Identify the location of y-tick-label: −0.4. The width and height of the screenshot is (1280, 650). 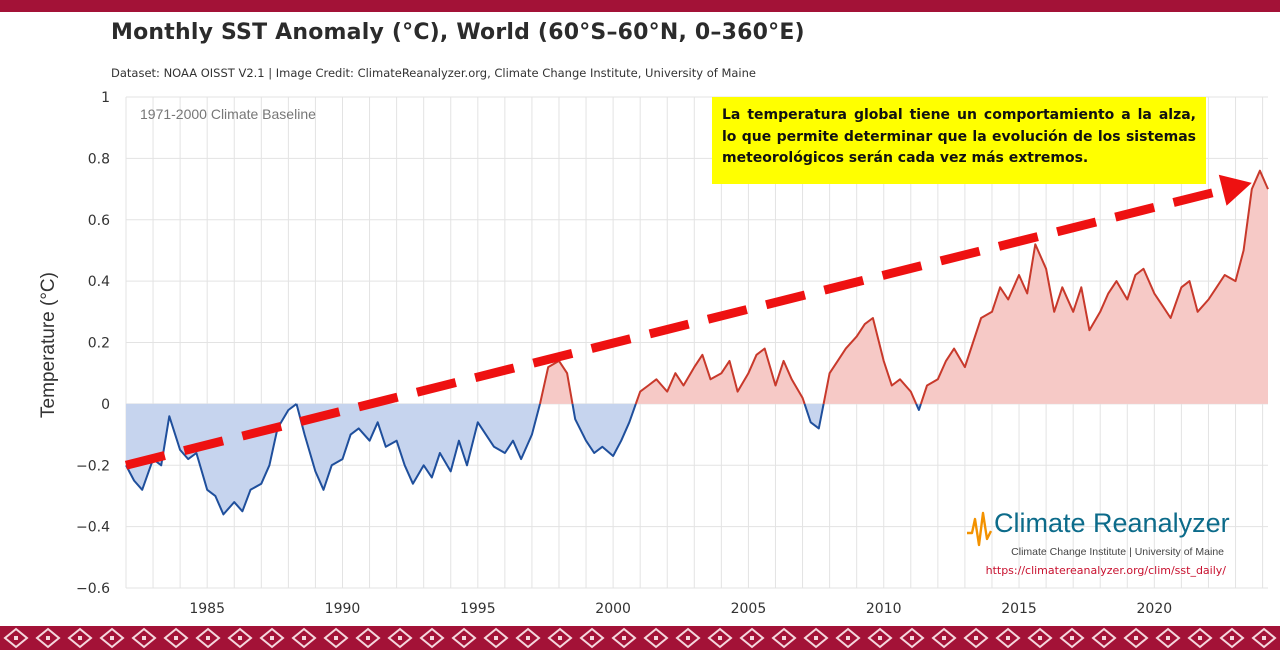
(93, 528).